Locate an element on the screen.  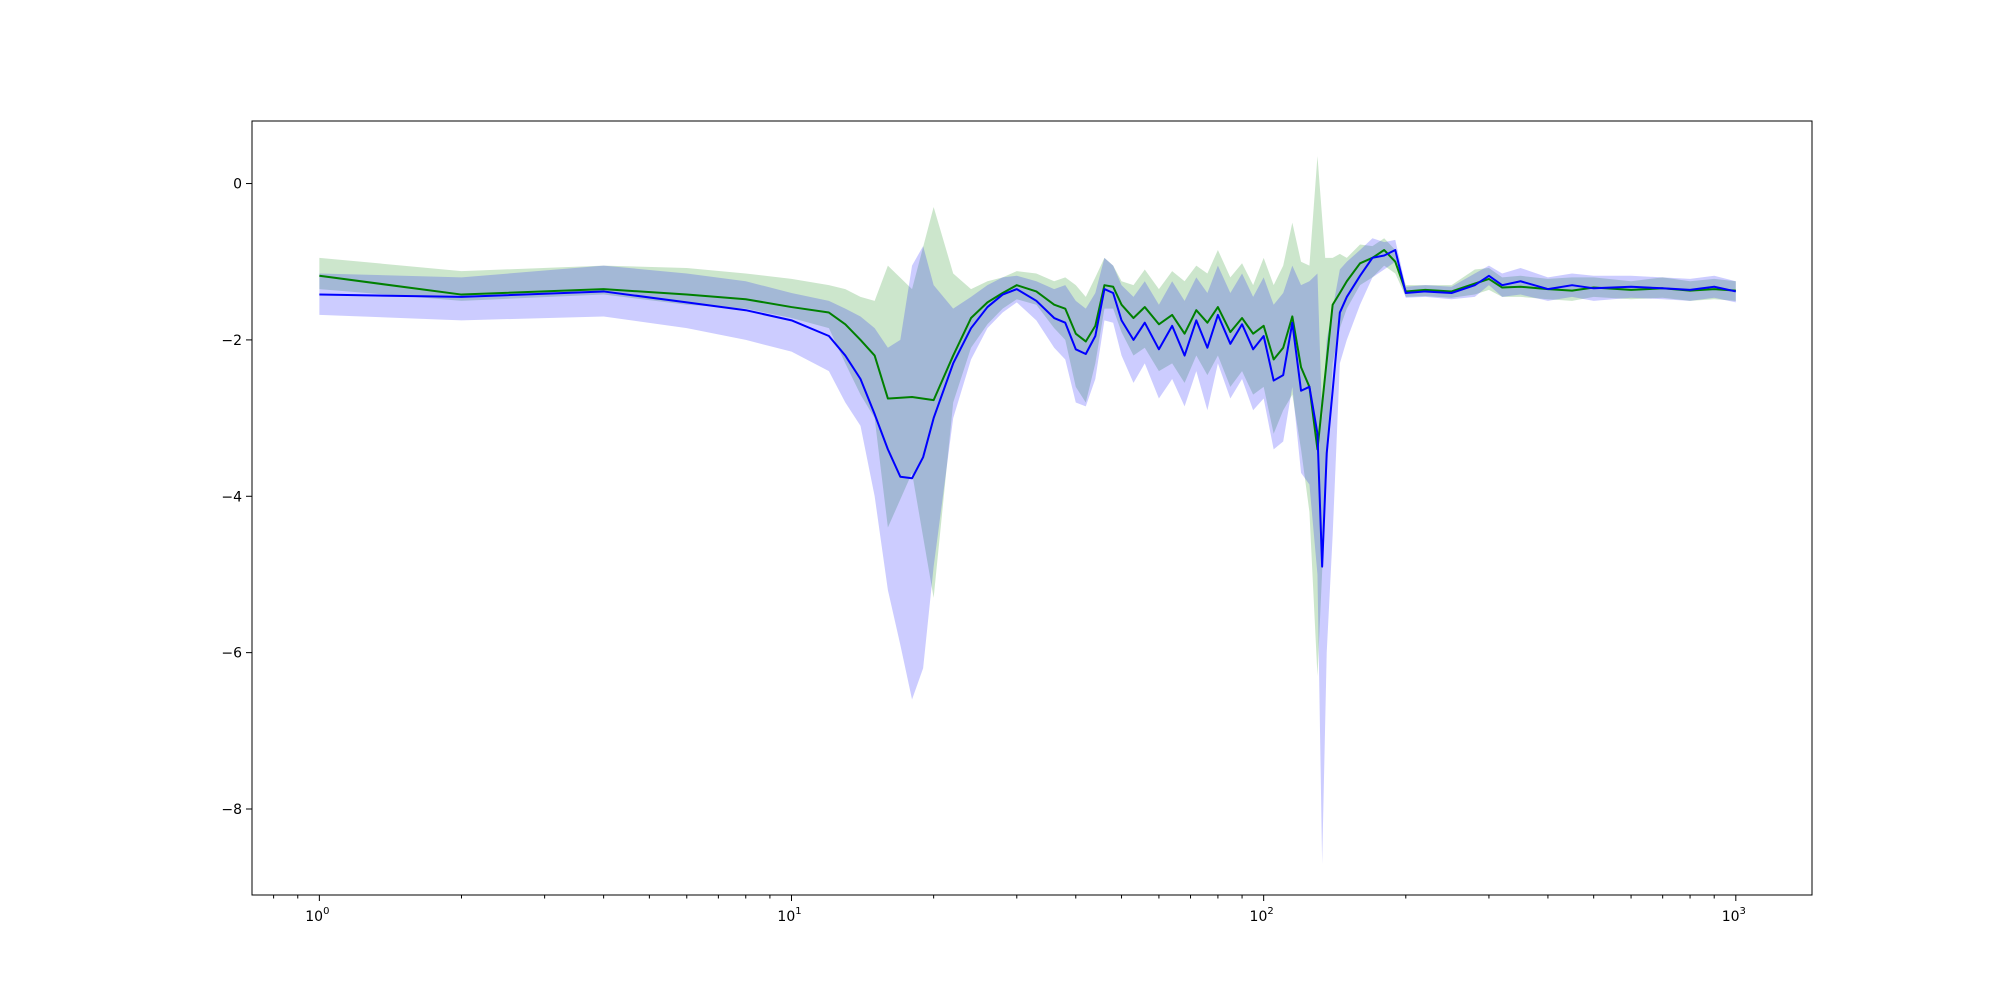
y-tick-label: −6 is located at coordinates (231, 654).